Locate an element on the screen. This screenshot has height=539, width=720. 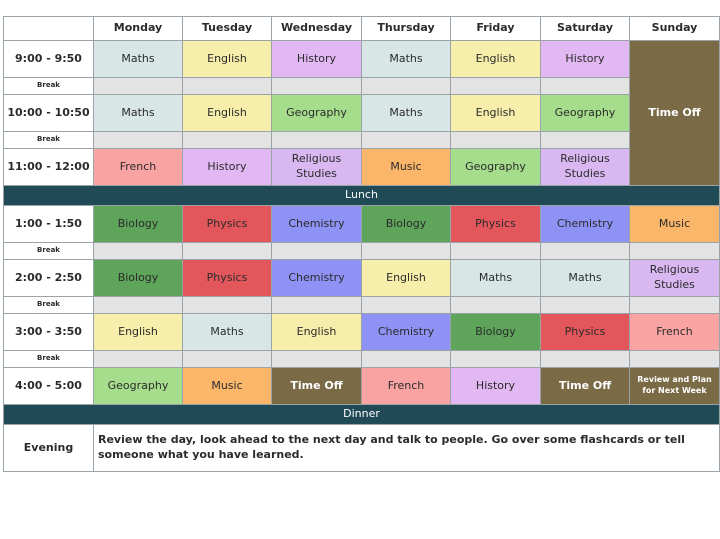
day-header: Friday is located at coordinates (495, 28).